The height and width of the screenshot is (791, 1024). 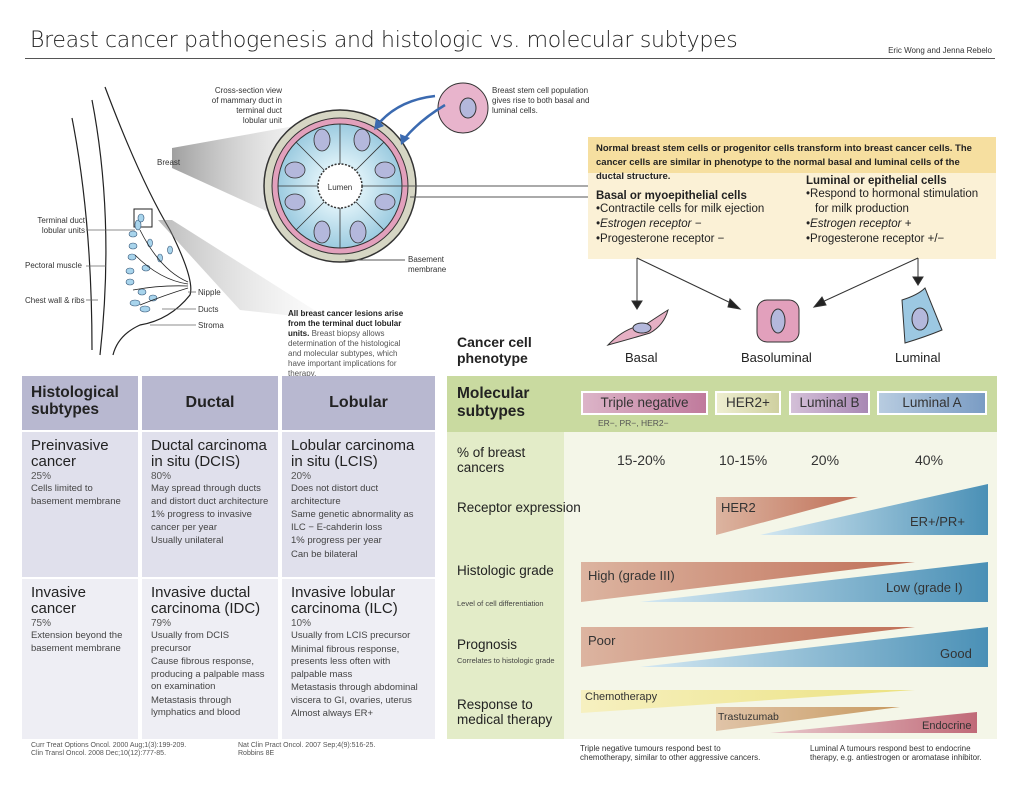 I want to click on lumen-label: Lumen, so click(x=340, y=187).